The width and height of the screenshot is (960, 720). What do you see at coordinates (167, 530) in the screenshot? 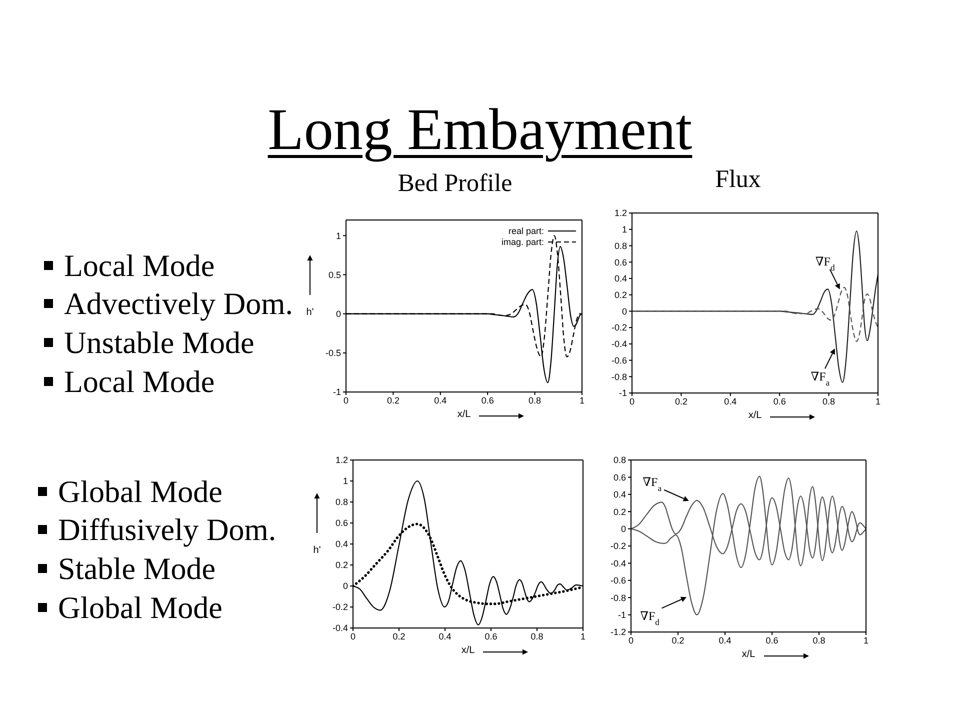
I see `text: Diffusively Dom.` at bounding box center [167, 530].